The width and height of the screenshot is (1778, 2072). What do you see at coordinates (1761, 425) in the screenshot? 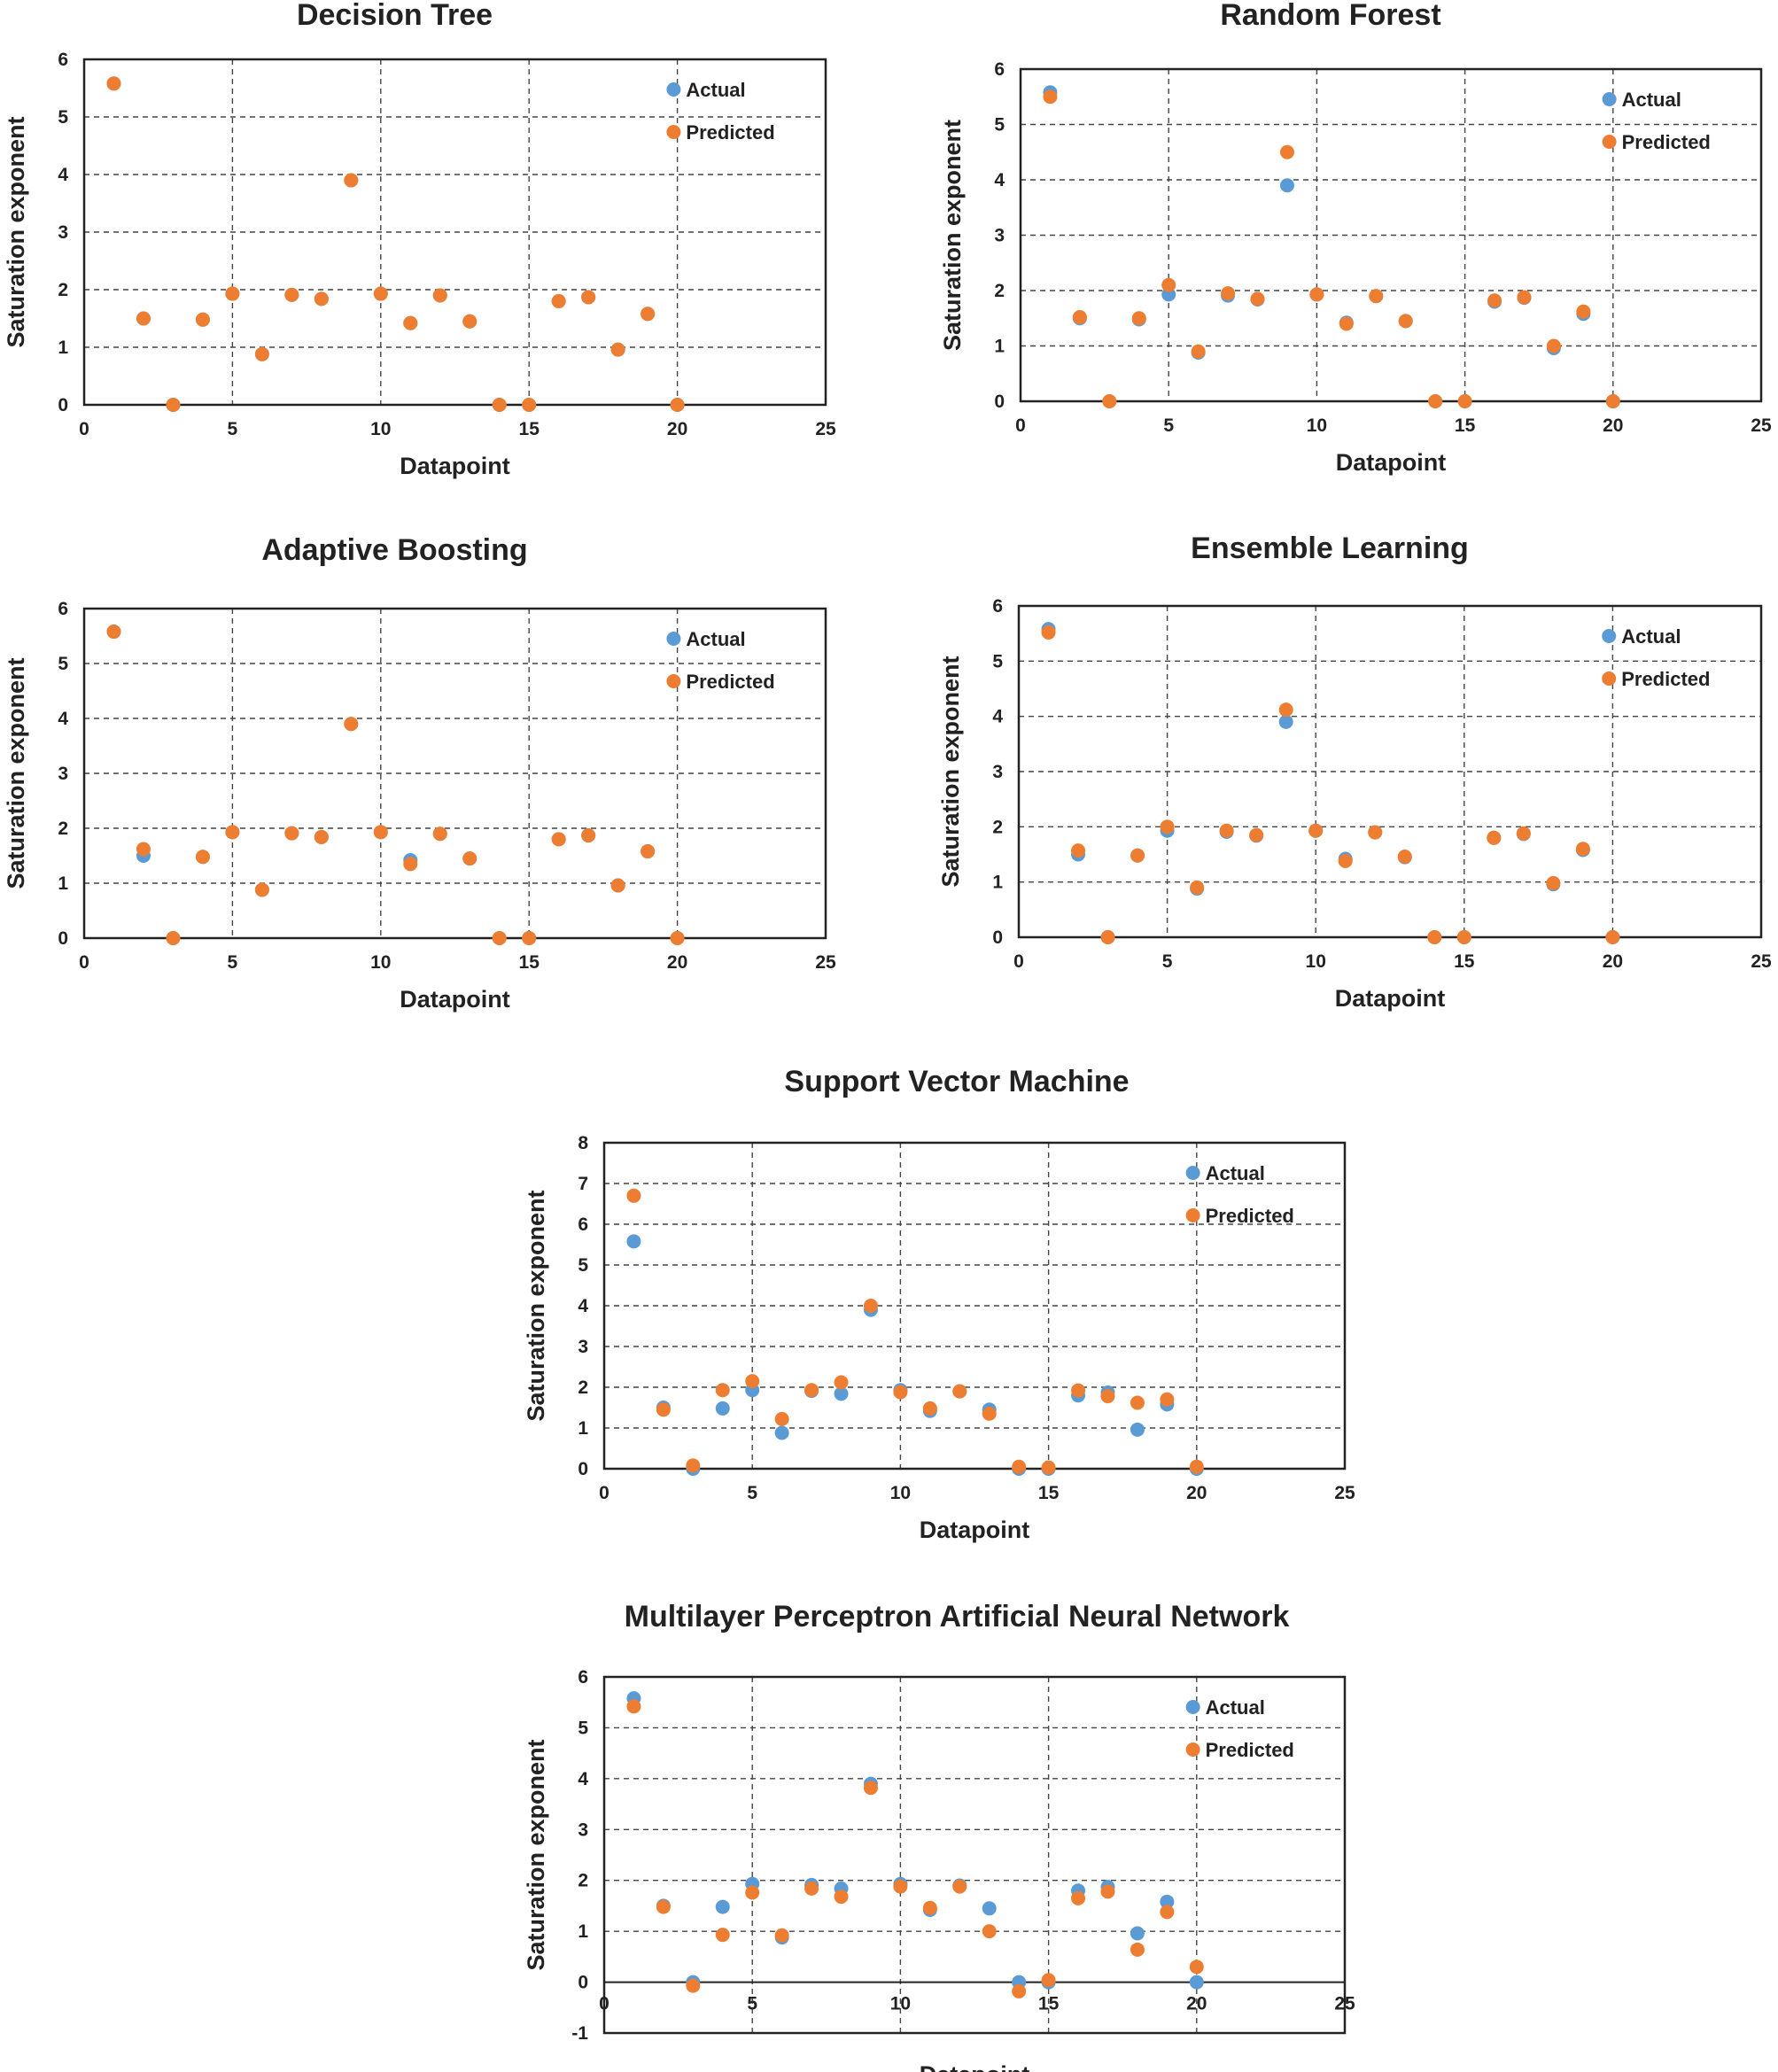
I see `x-tick-label: 25` at bounding box center [1761, 425].